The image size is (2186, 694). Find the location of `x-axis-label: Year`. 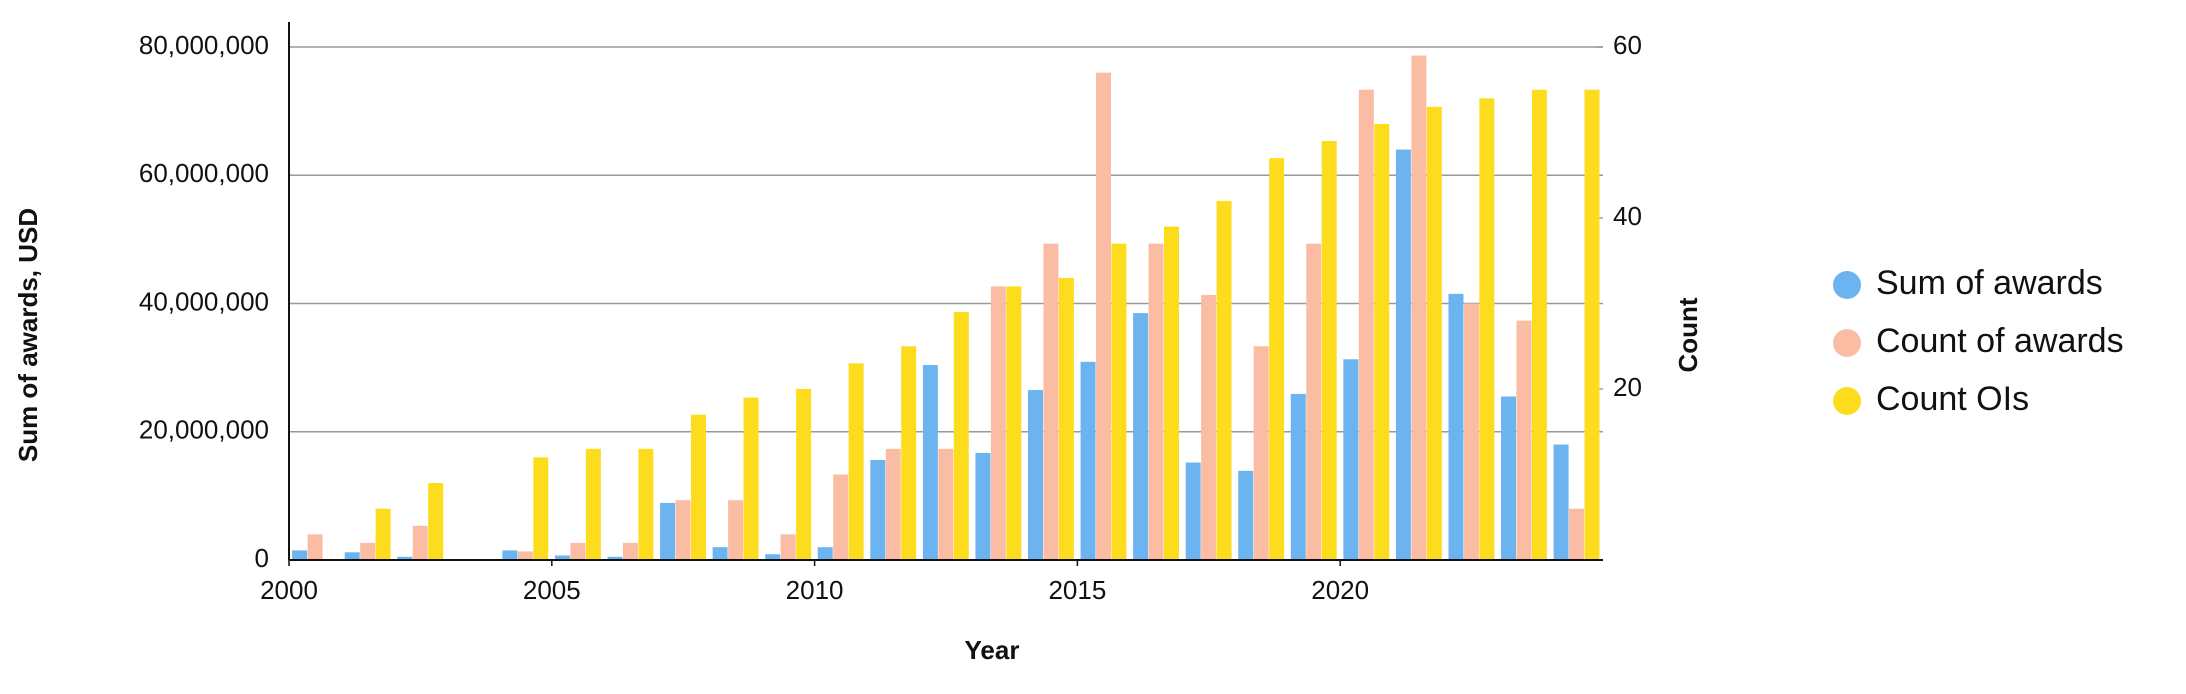

x-axis-label: Year is located at coordinates (992, 650).